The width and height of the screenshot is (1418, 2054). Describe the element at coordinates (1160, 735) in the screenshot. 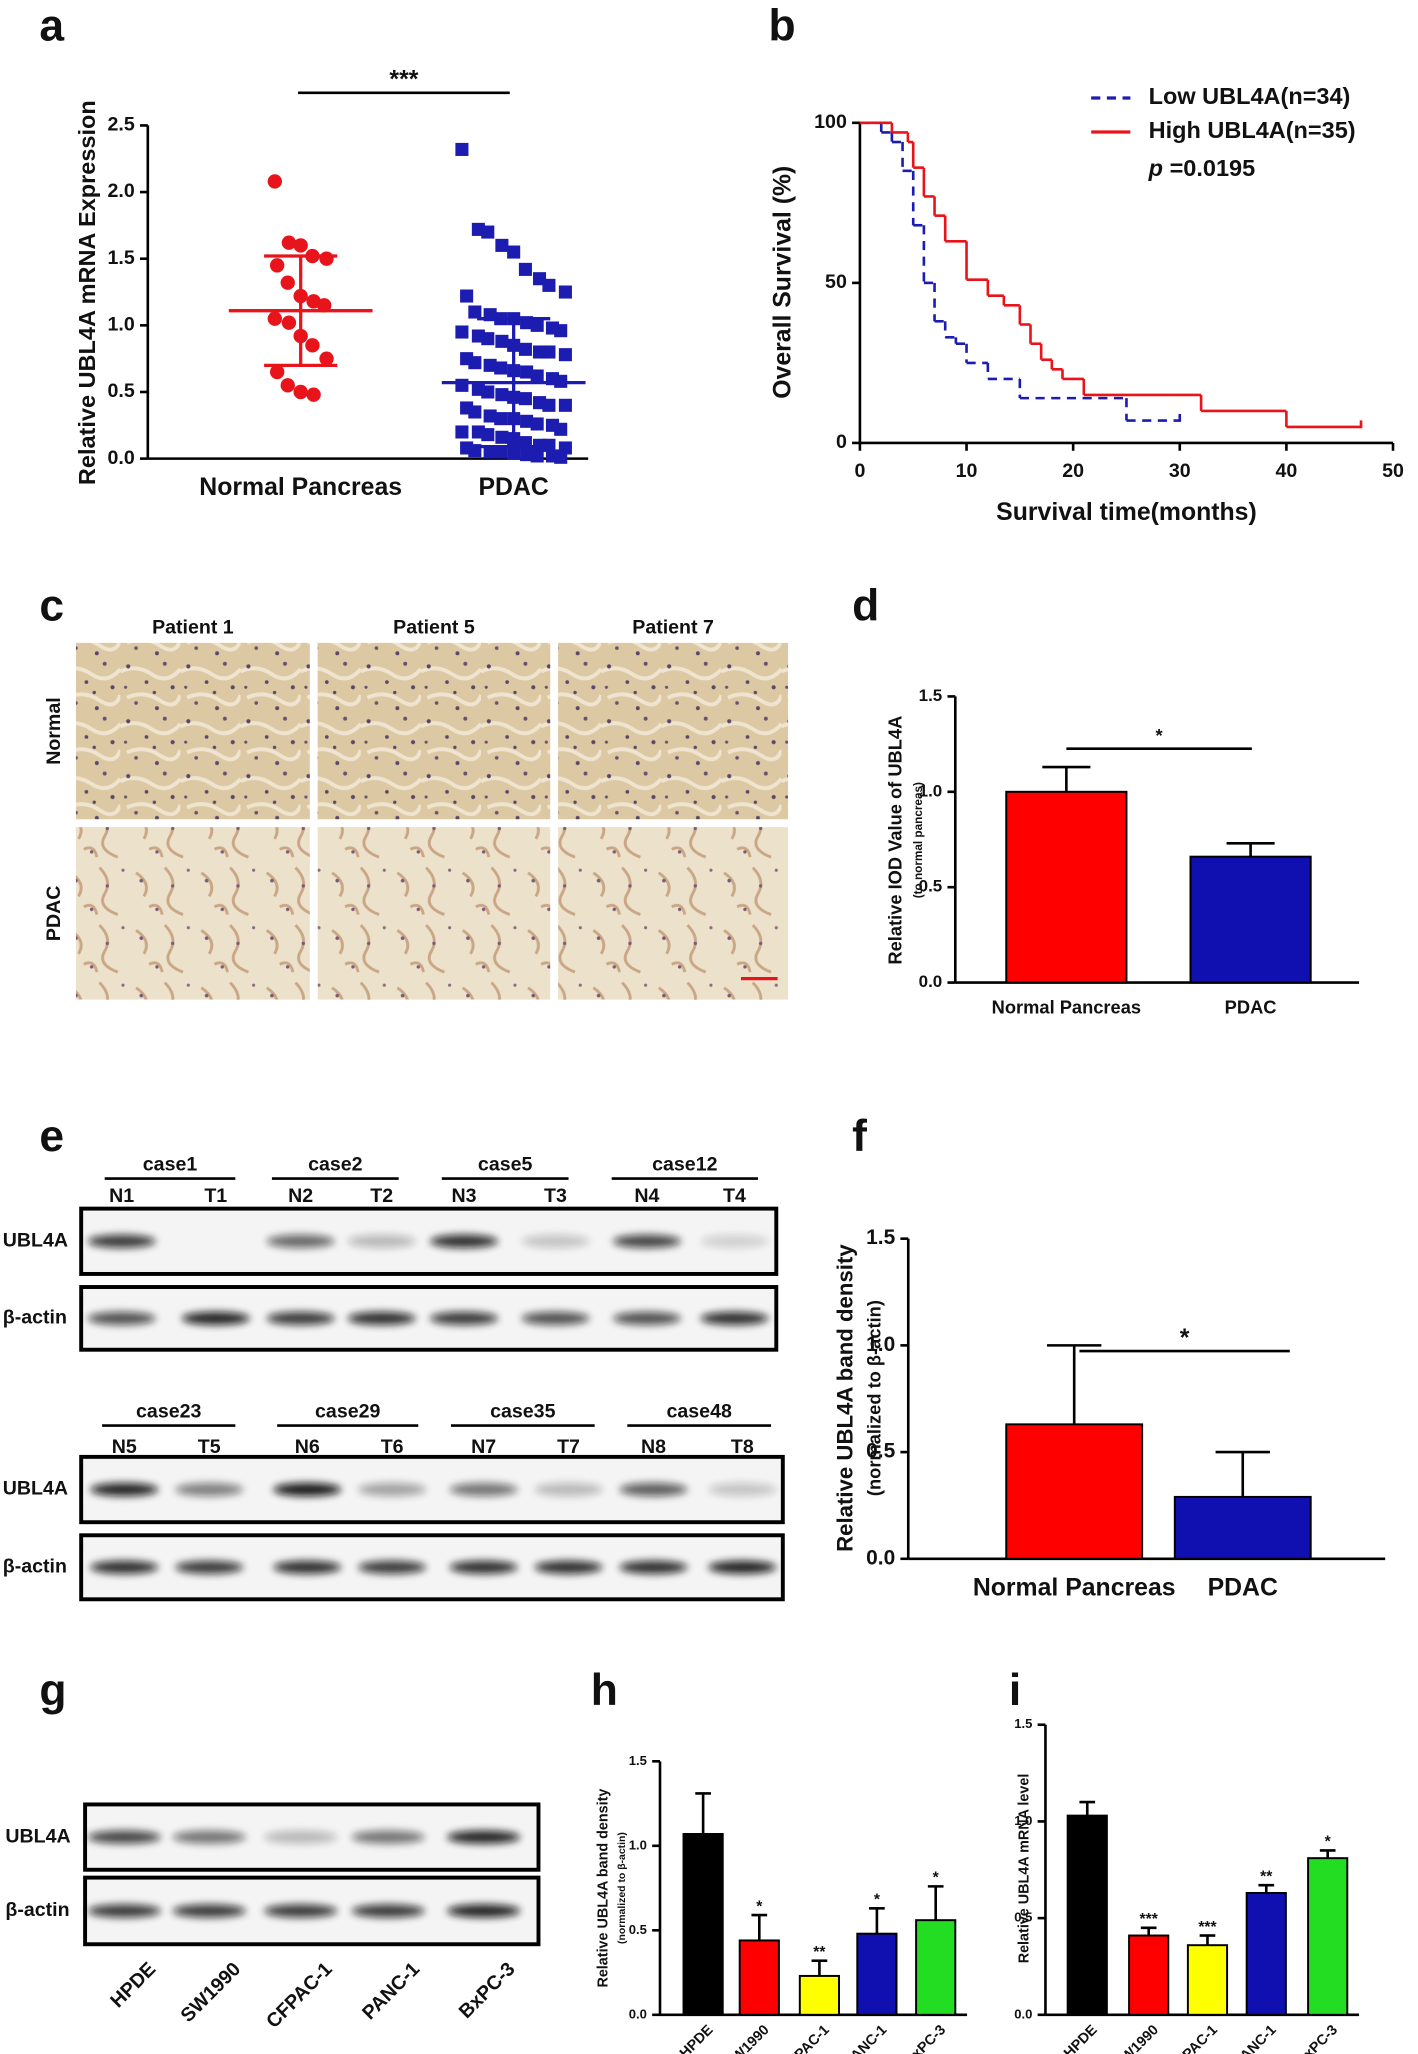

I see `significance-label: *` at that location.